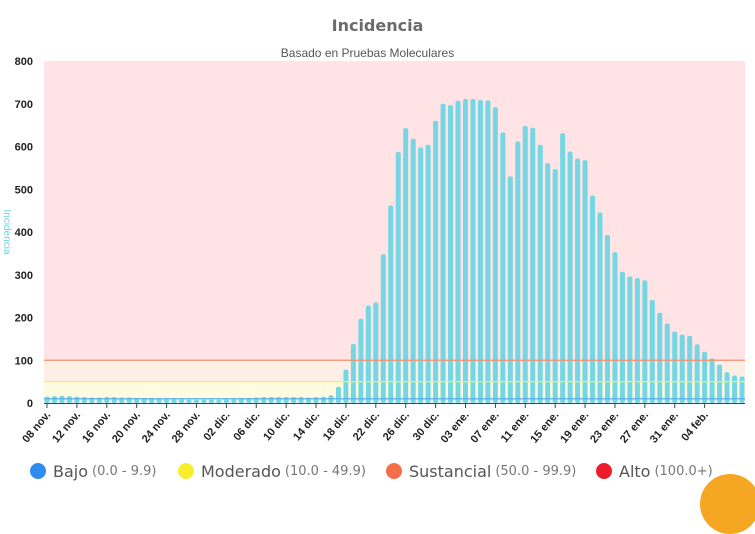 The height and width of the screenshot is (534, 755). I want to click on legend-item-moderado: Moderado (10.0 - 49.9), so click(272, 471).